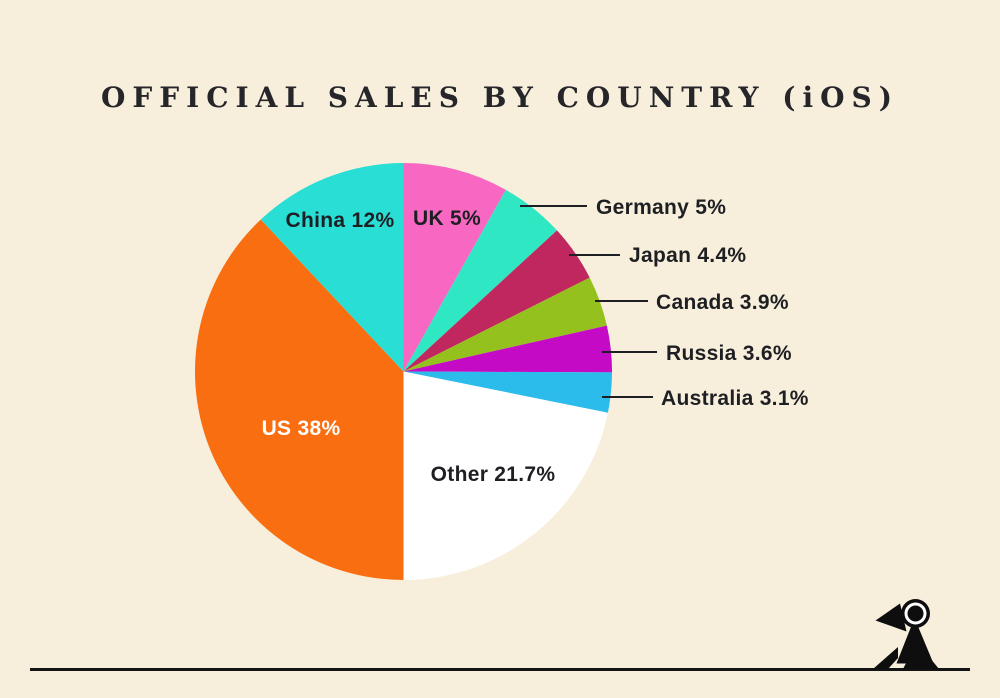 The image size is (1000, 698). I want to click on pie-slice-russia, so click(508, 349).